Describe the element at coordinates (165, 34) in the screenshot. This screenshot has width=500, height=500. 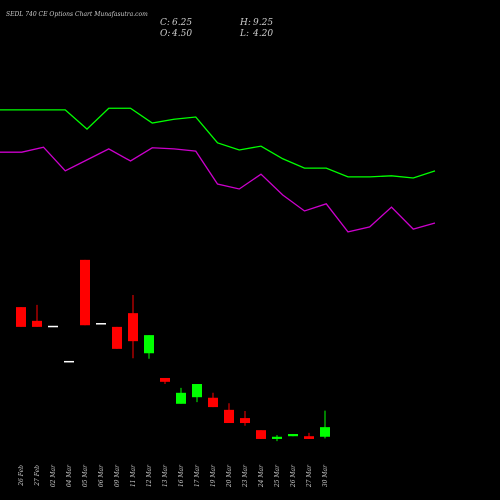
I see `open-prefix: O:` at that location.